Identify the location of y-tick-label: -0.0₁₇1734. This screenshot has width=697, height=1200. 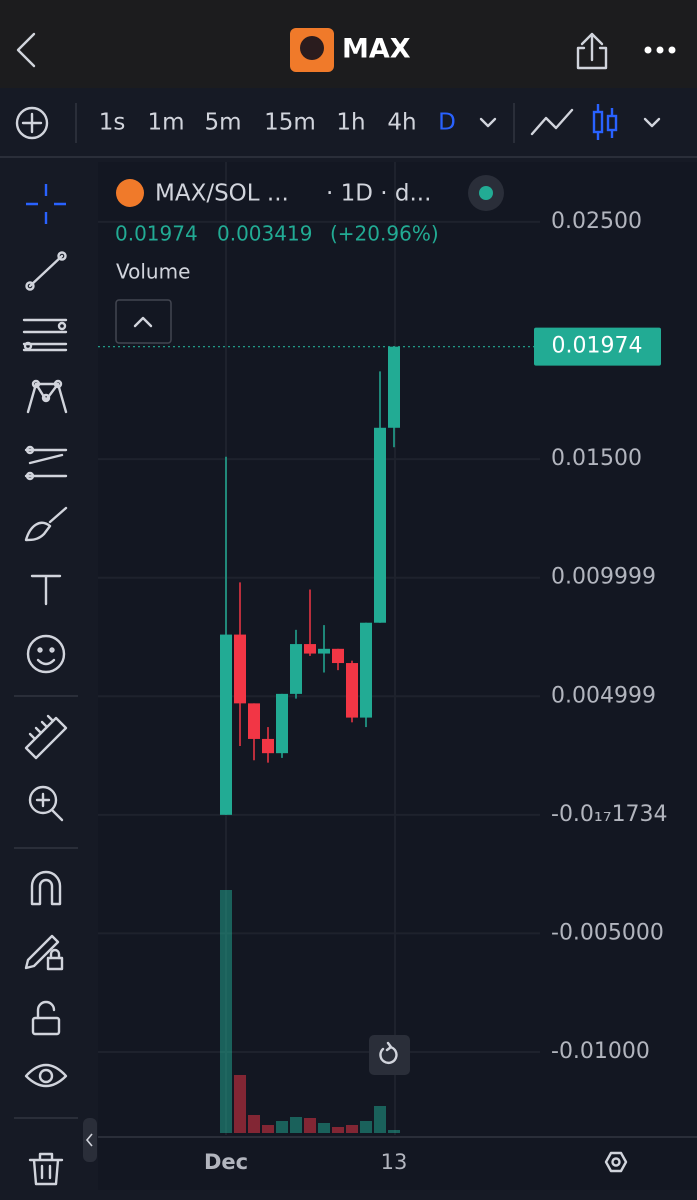
(609, 814).